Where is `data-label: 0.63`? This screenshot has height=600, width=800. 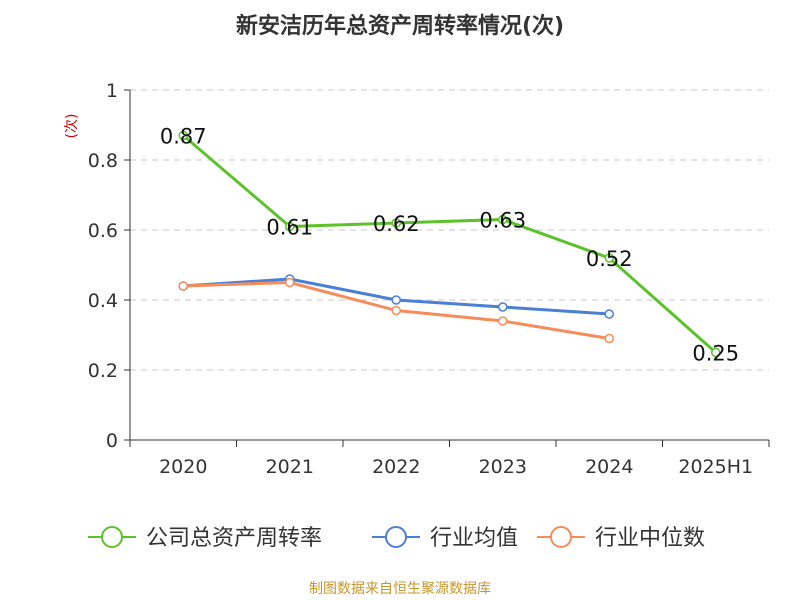
data-label: 0.63 is located at coordinates (502, 221).